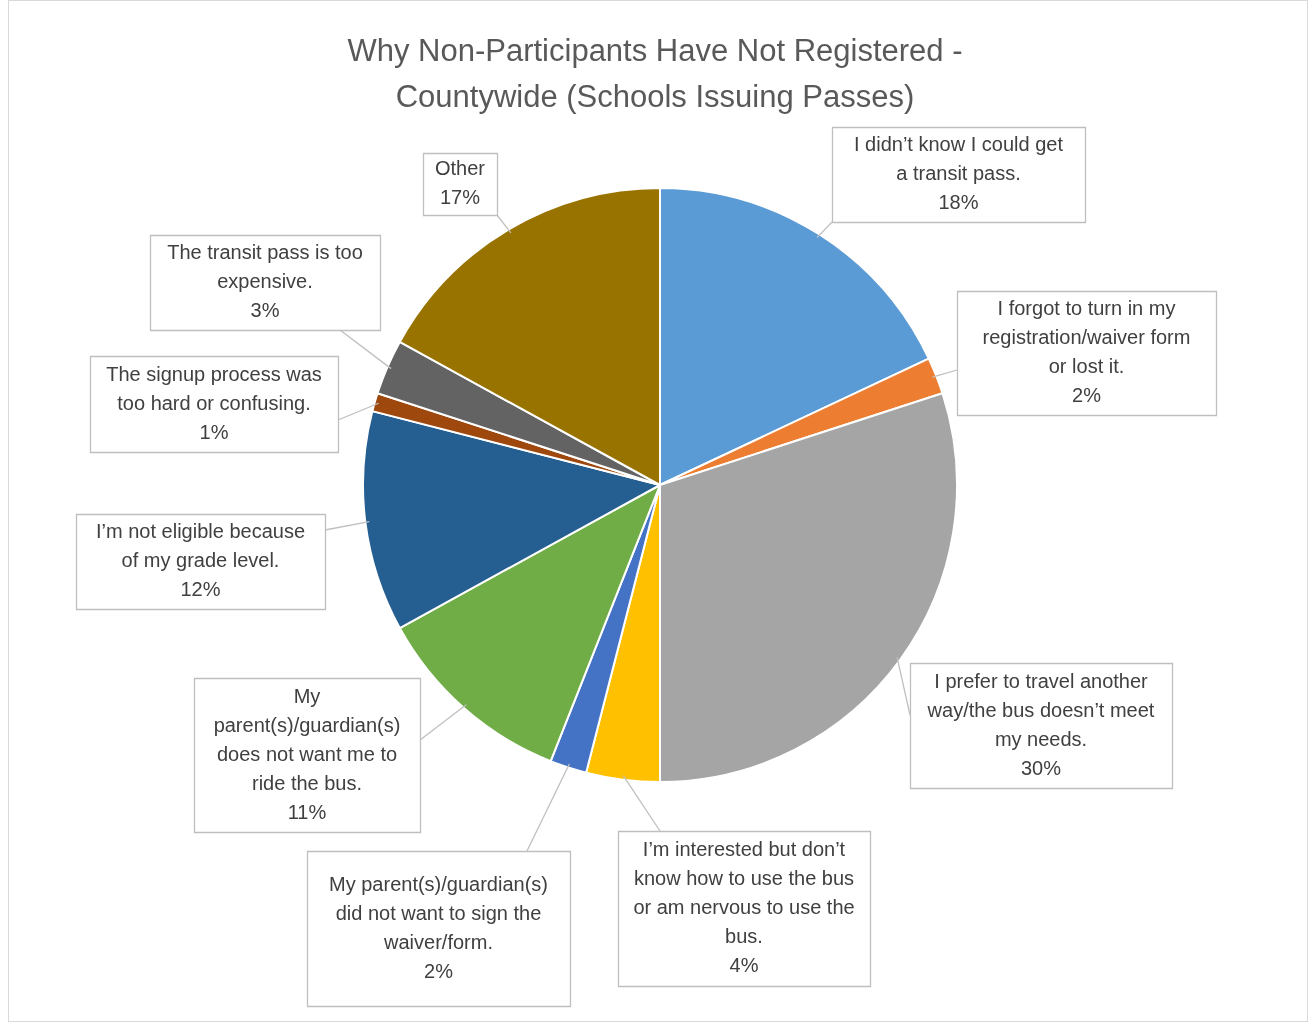 Image resolution: width=1310 pixels, height=1025 pixels. What do you see at coordinates (655, 74) in the screenshot?
I see `chart-title: Why Non-Participants Have Not Registered - Countywide (Schools Issuing Passes)` at bounding box center [655, 74].